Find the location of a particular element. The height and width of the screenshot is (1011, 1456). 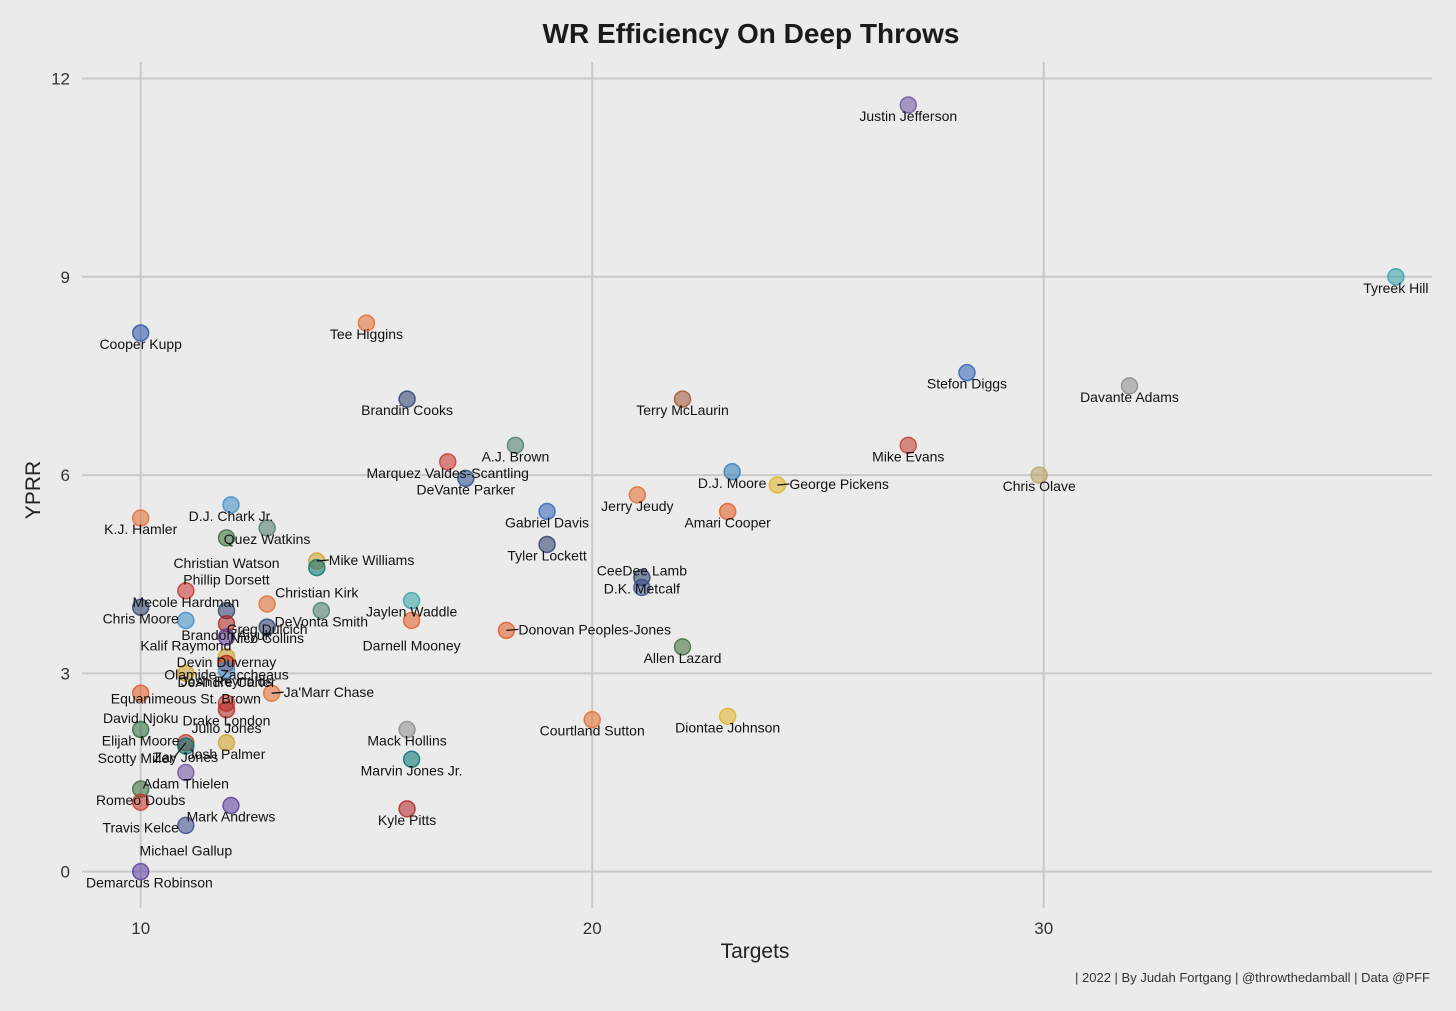

x-tick-label: 20 is located at coordinates (592, 928).